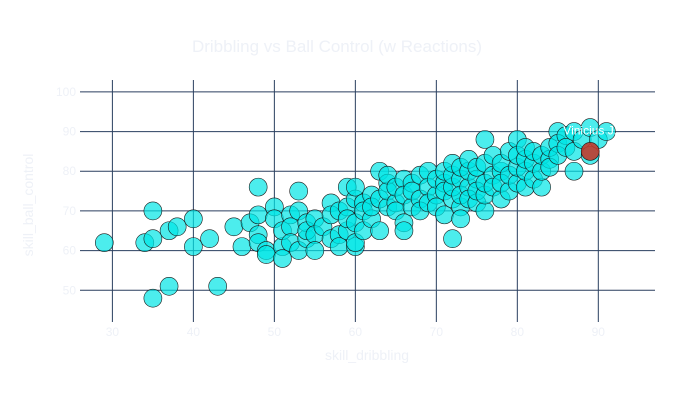  Describe the element at coordinates (28, 205) in the screenshot. I see `y-axis-title: skill_ball_control` at that location.